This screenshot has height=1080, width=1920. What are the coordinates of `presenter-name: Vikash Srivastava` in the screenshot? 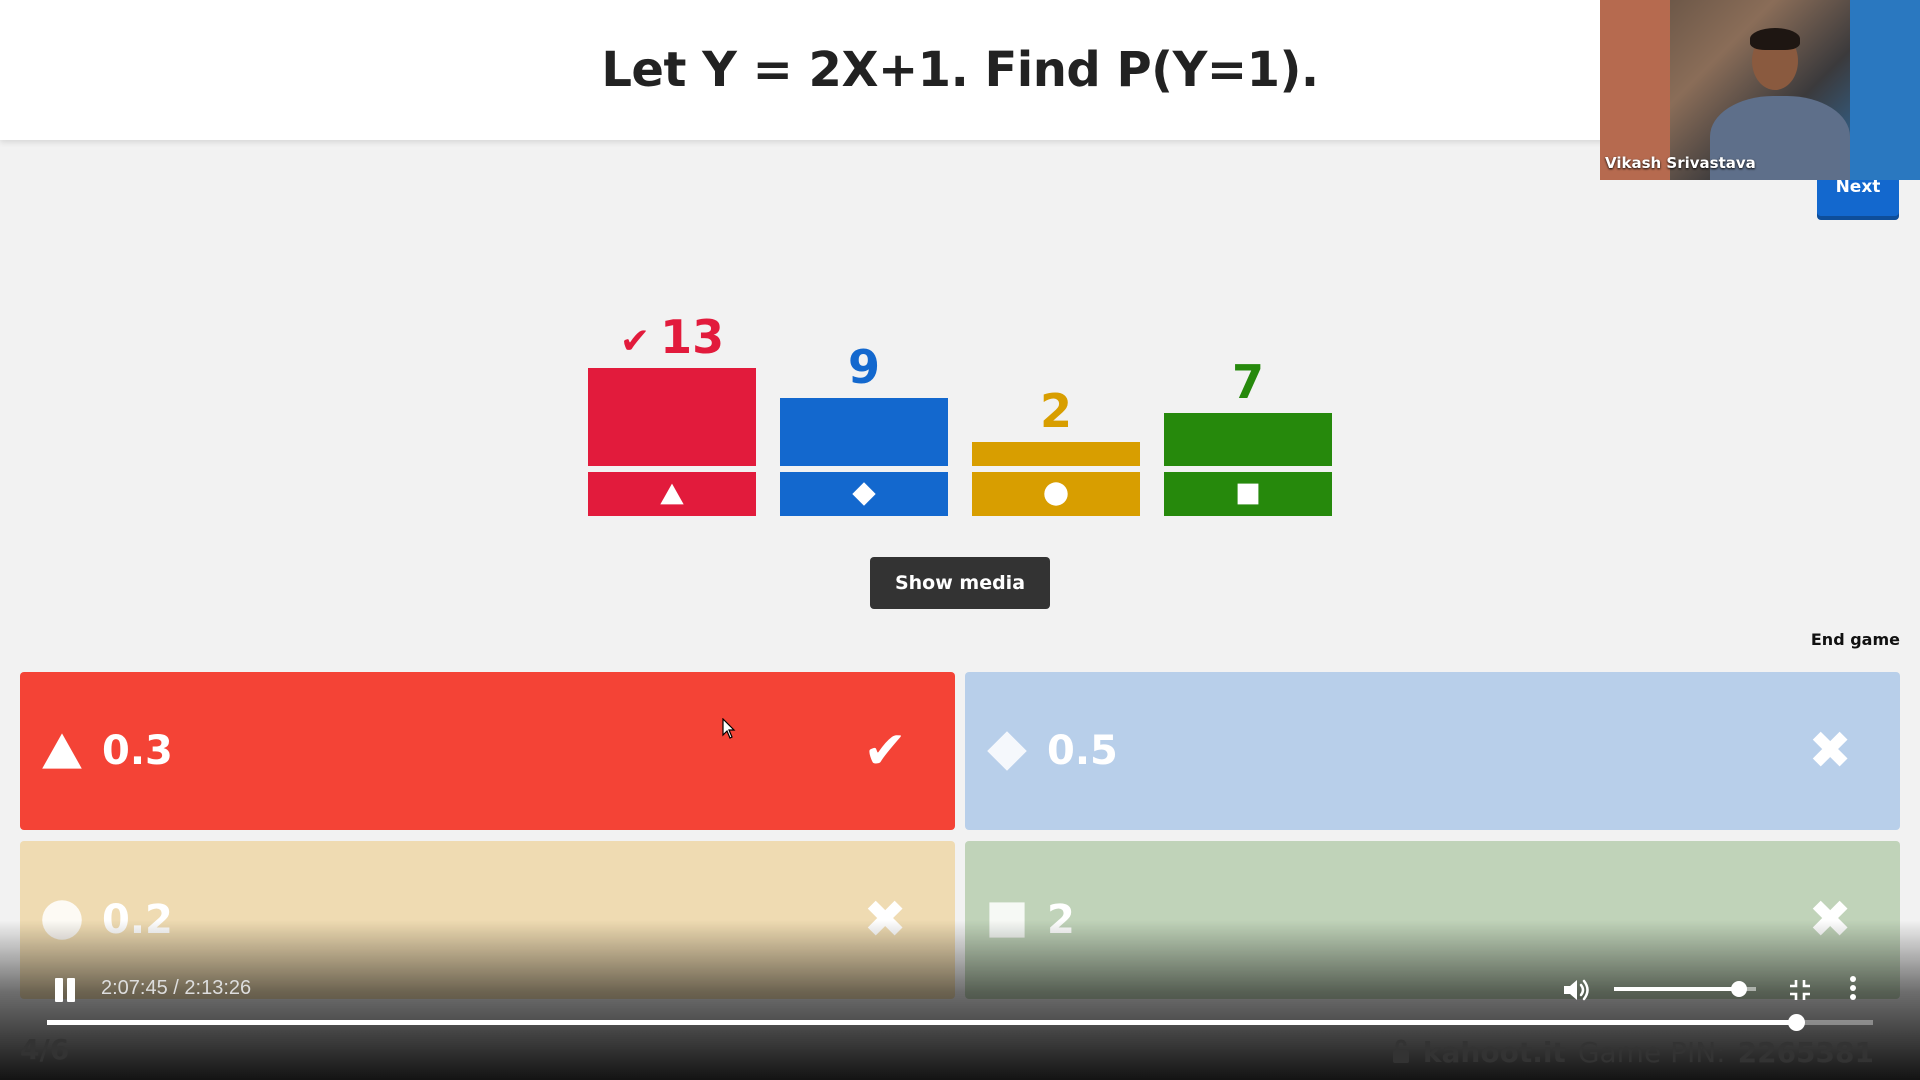 It's located at (1680, 163).